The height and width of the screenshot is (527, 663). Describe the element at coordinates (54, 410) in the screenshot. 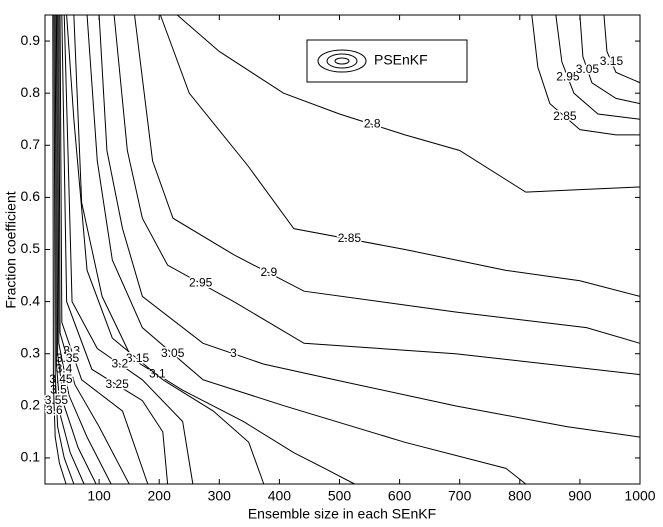

I see `contour-label: 3.6` at that location.